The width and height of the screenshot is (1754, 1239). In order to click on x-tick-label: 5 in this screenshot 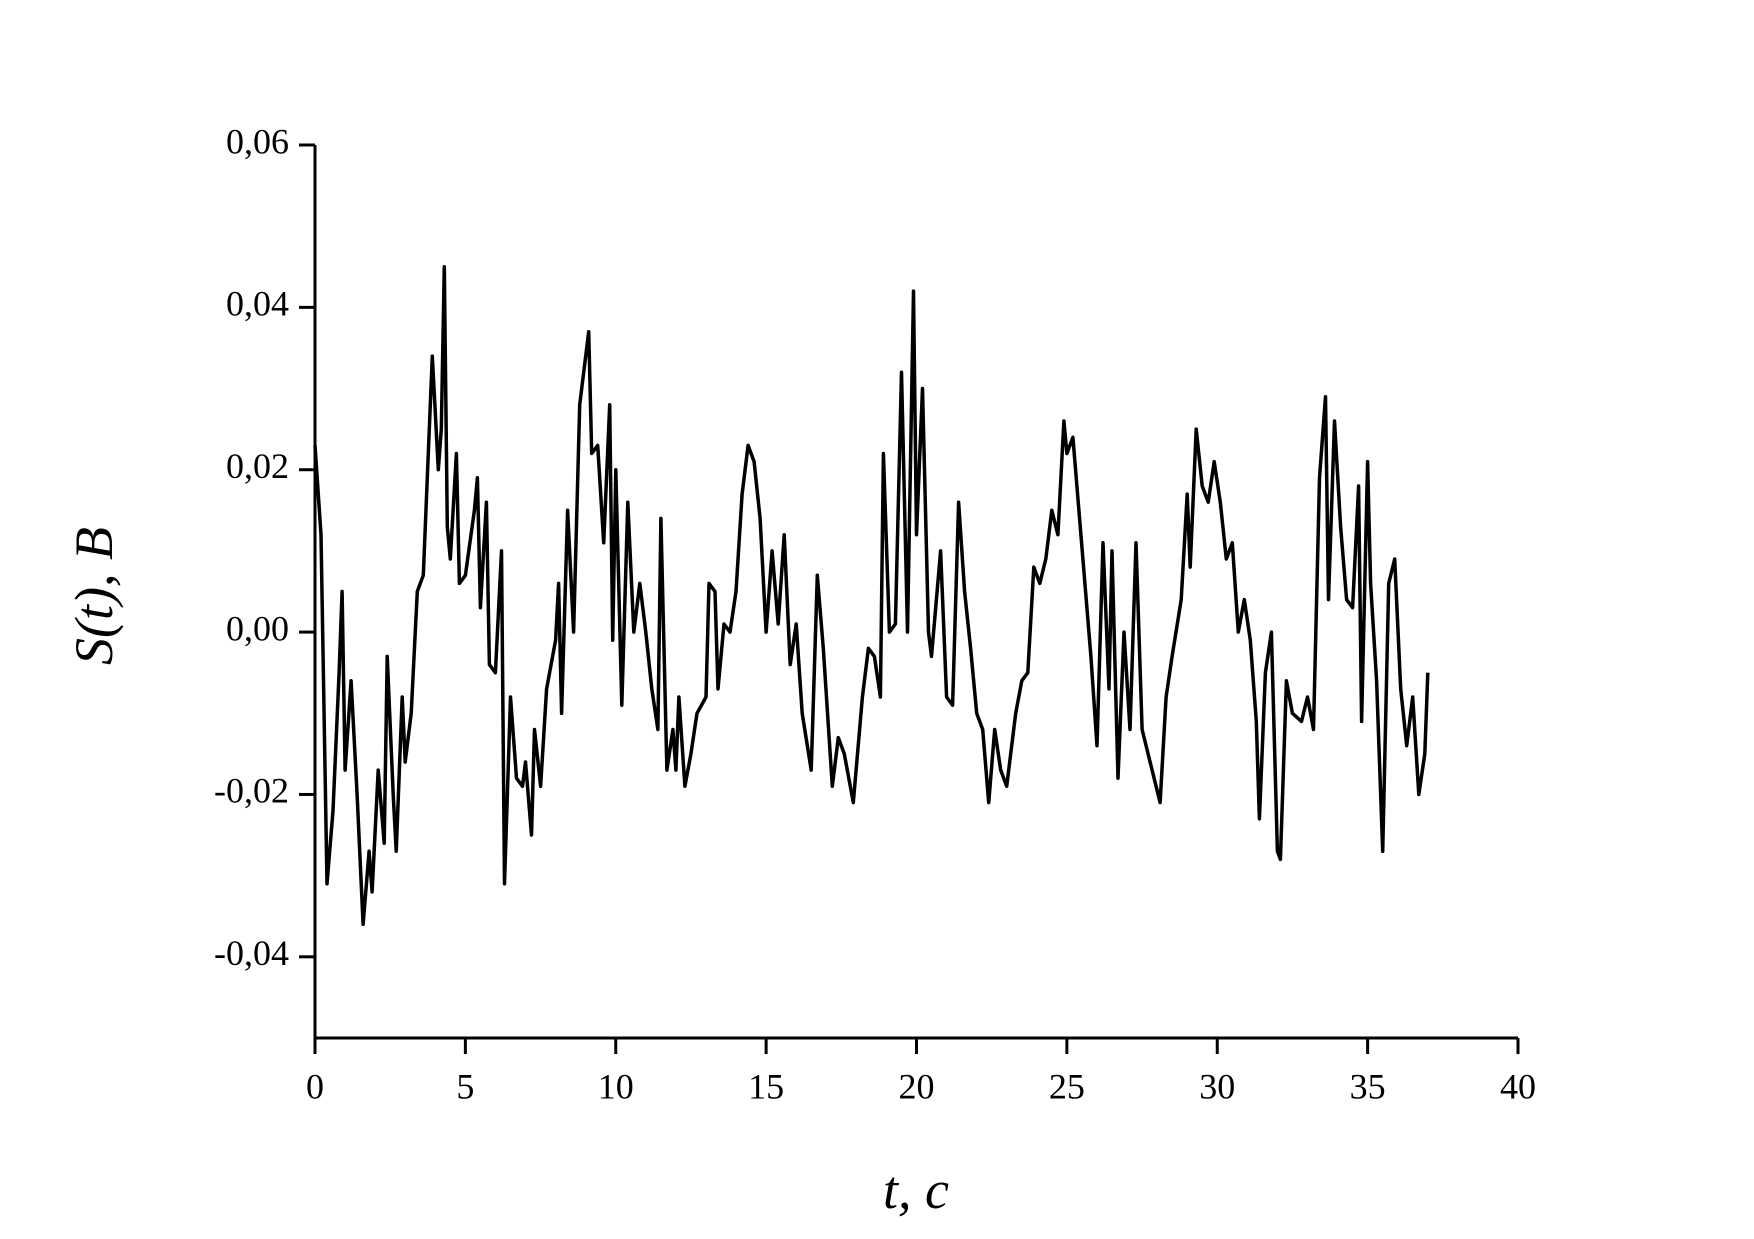, I will do `click(465, 1086)`.